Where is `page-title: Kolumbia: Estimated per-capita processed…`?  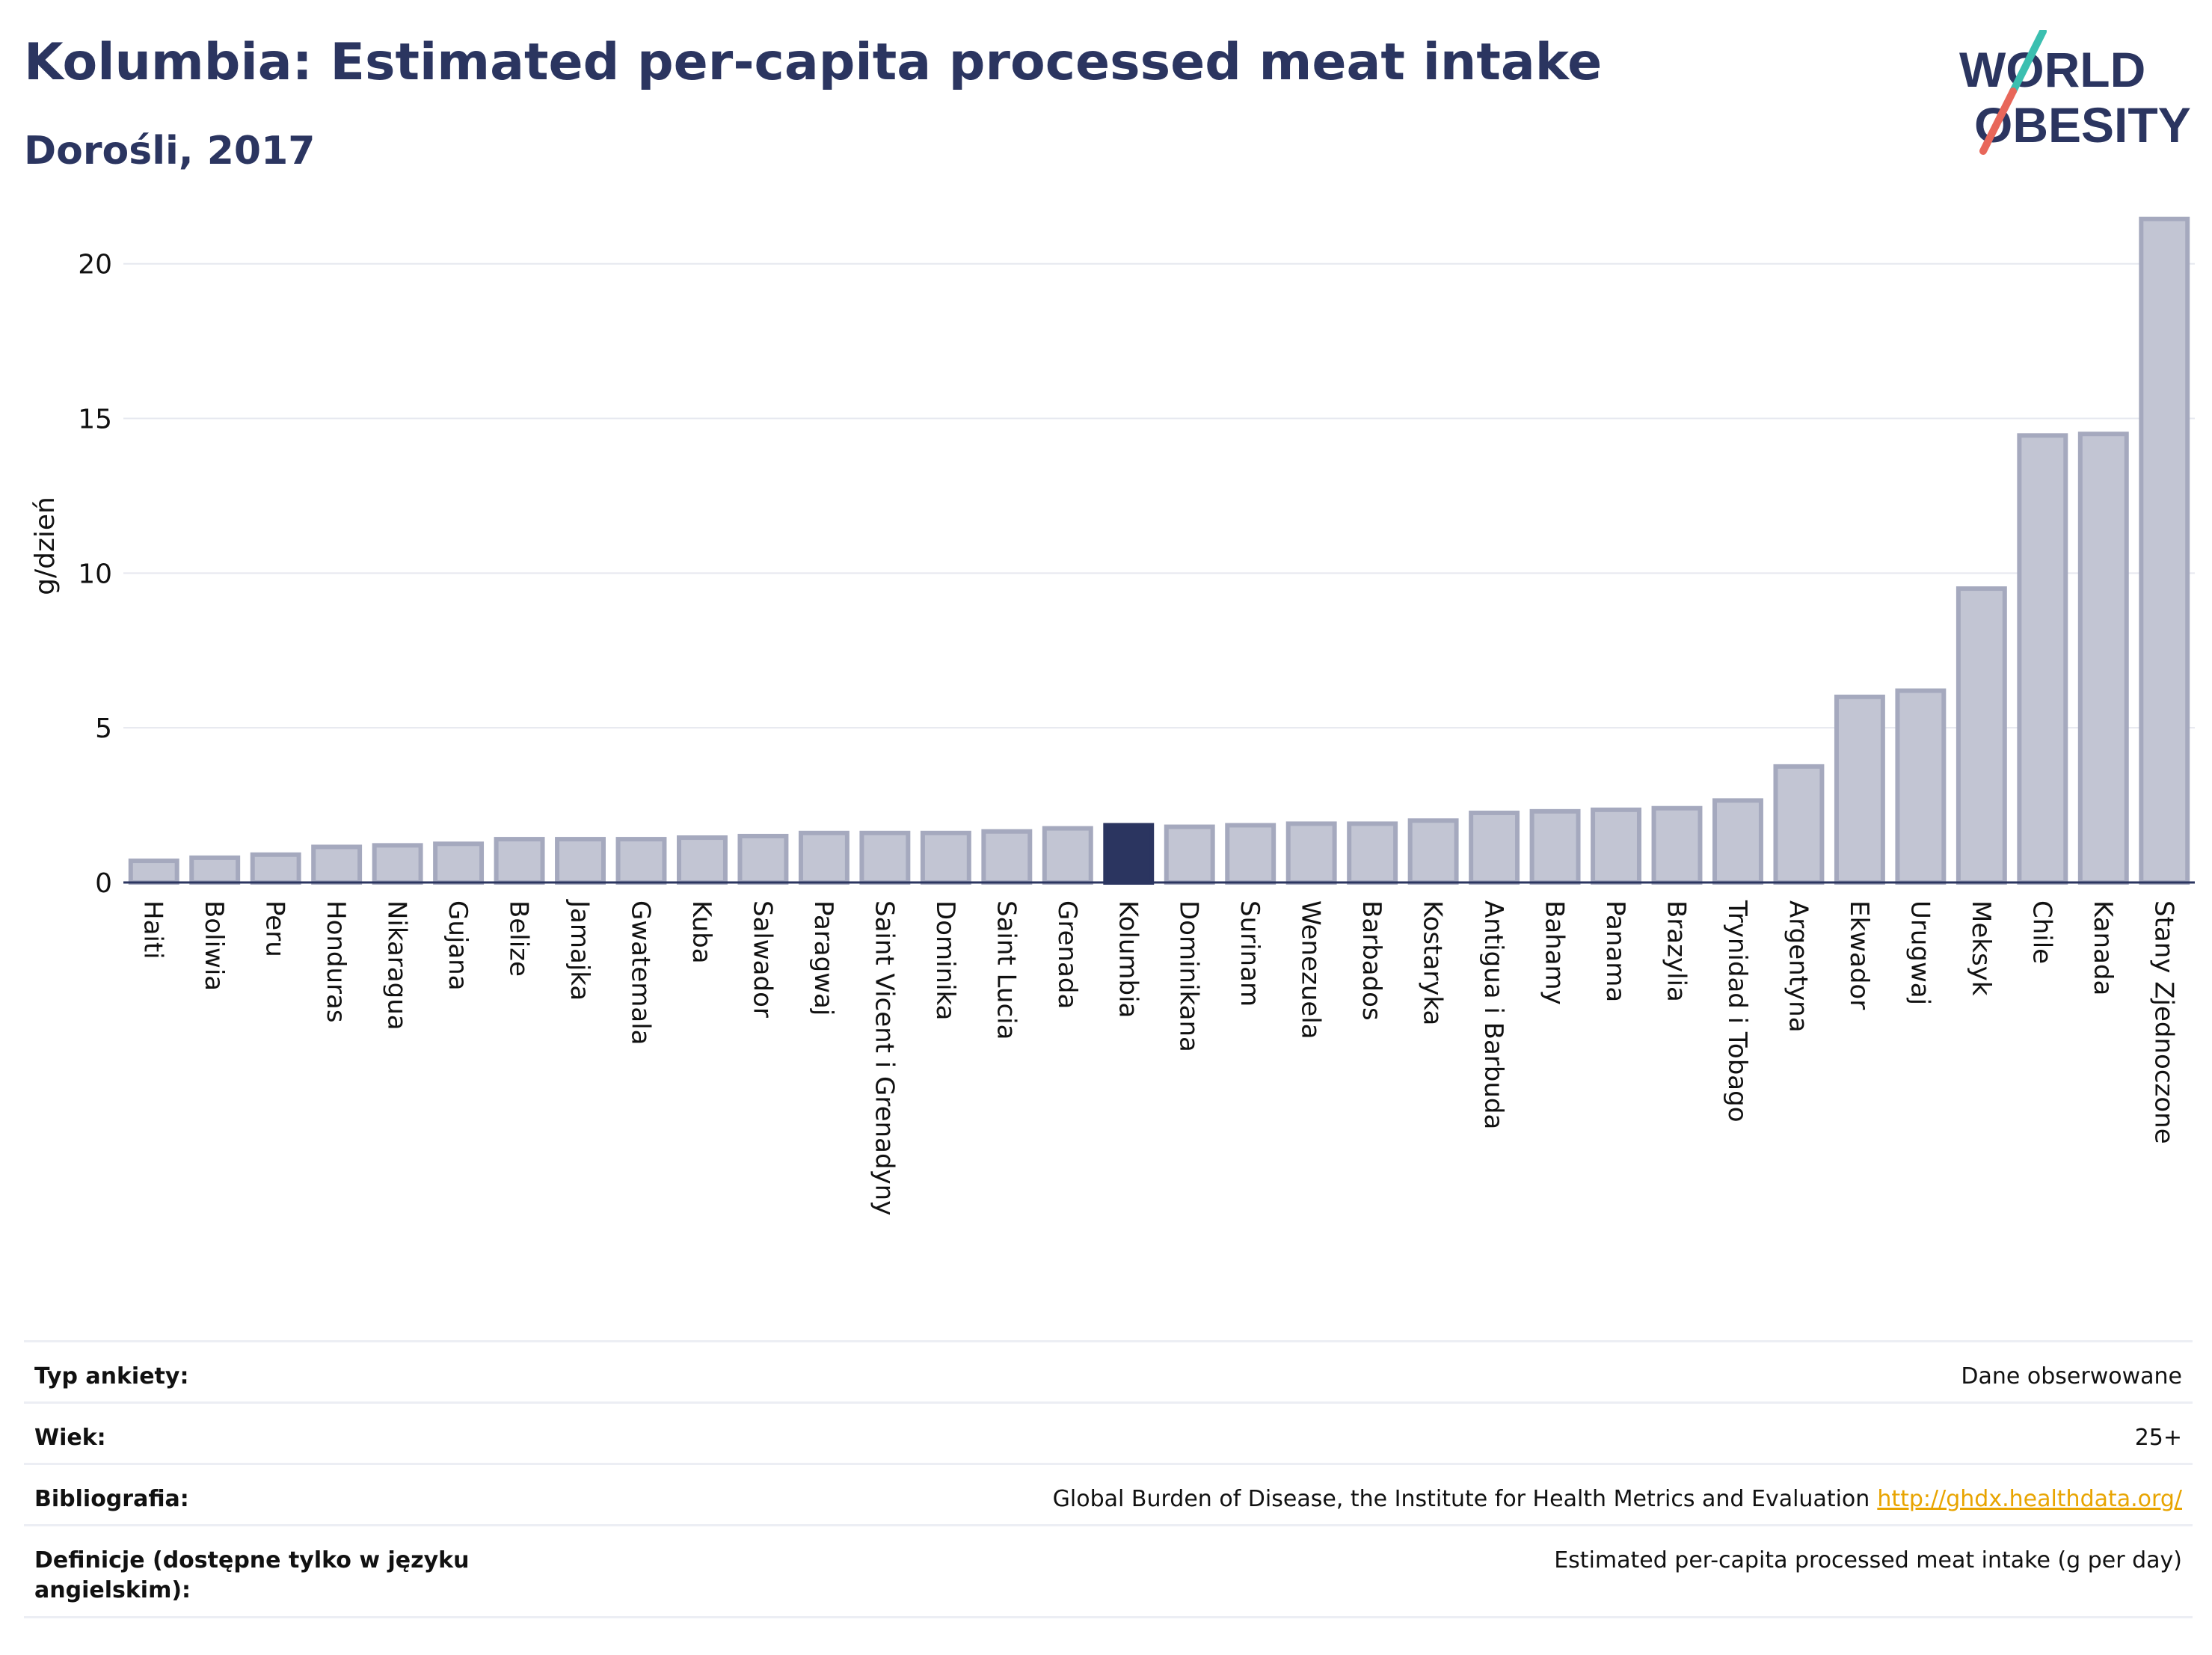 page-title: Kolumbia: Estimated per-capita processed… is located at coordinates (813, 62).